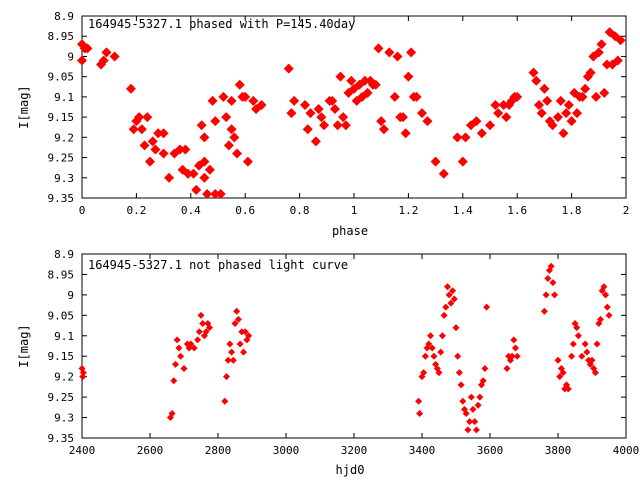  What do you see at coordinates (61, 158) in the screenshot?
I see `phased-y-tick-label: 9.25` at bounding box center [61, 158].